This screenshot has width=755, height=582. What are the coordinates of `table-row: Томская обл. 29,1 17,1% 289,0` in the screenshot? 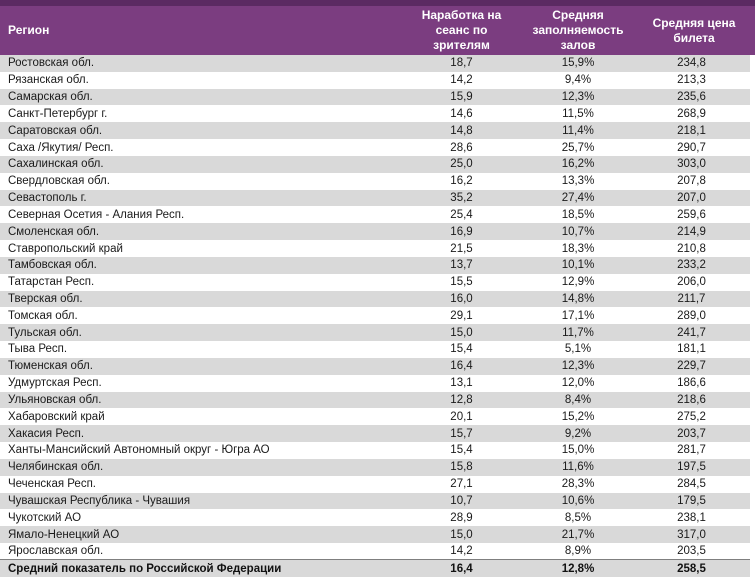 It's located at (375, 316).